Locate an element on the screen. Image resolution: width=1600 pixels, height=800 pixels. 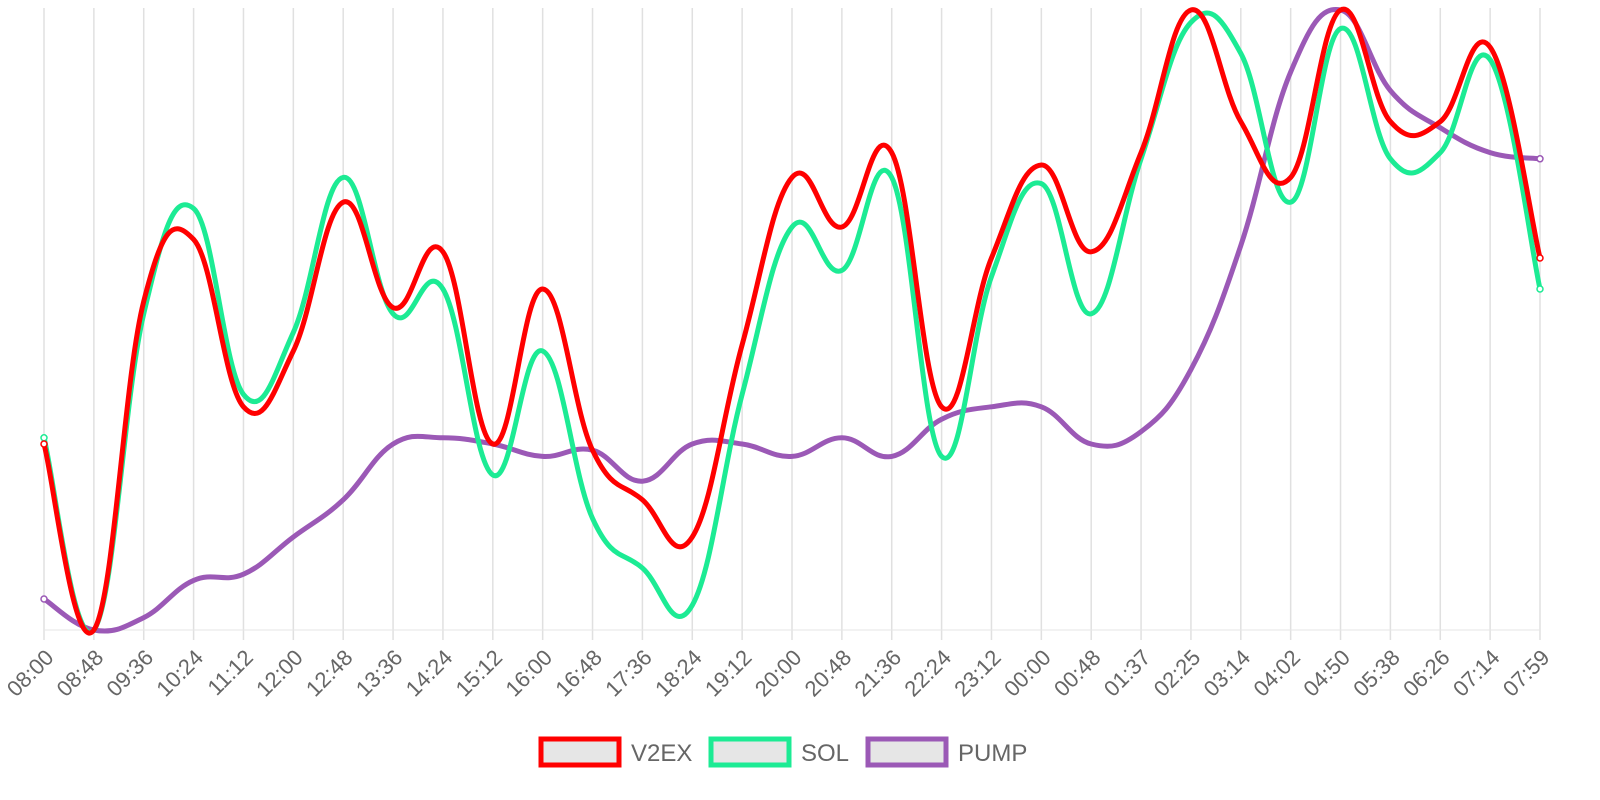
x-tick-label: 04:50 is located at coordinates (1326, 673).